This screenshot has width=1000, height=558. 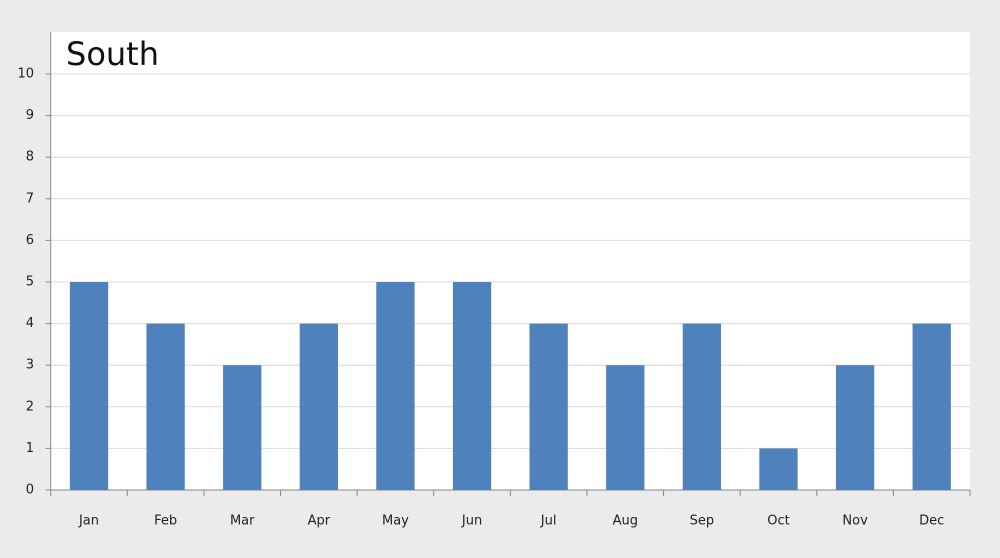 What do you see at coordinates (25, 74) in the screenshot?
I see `y-tick-label: 10` at bounding box center [25, 74].